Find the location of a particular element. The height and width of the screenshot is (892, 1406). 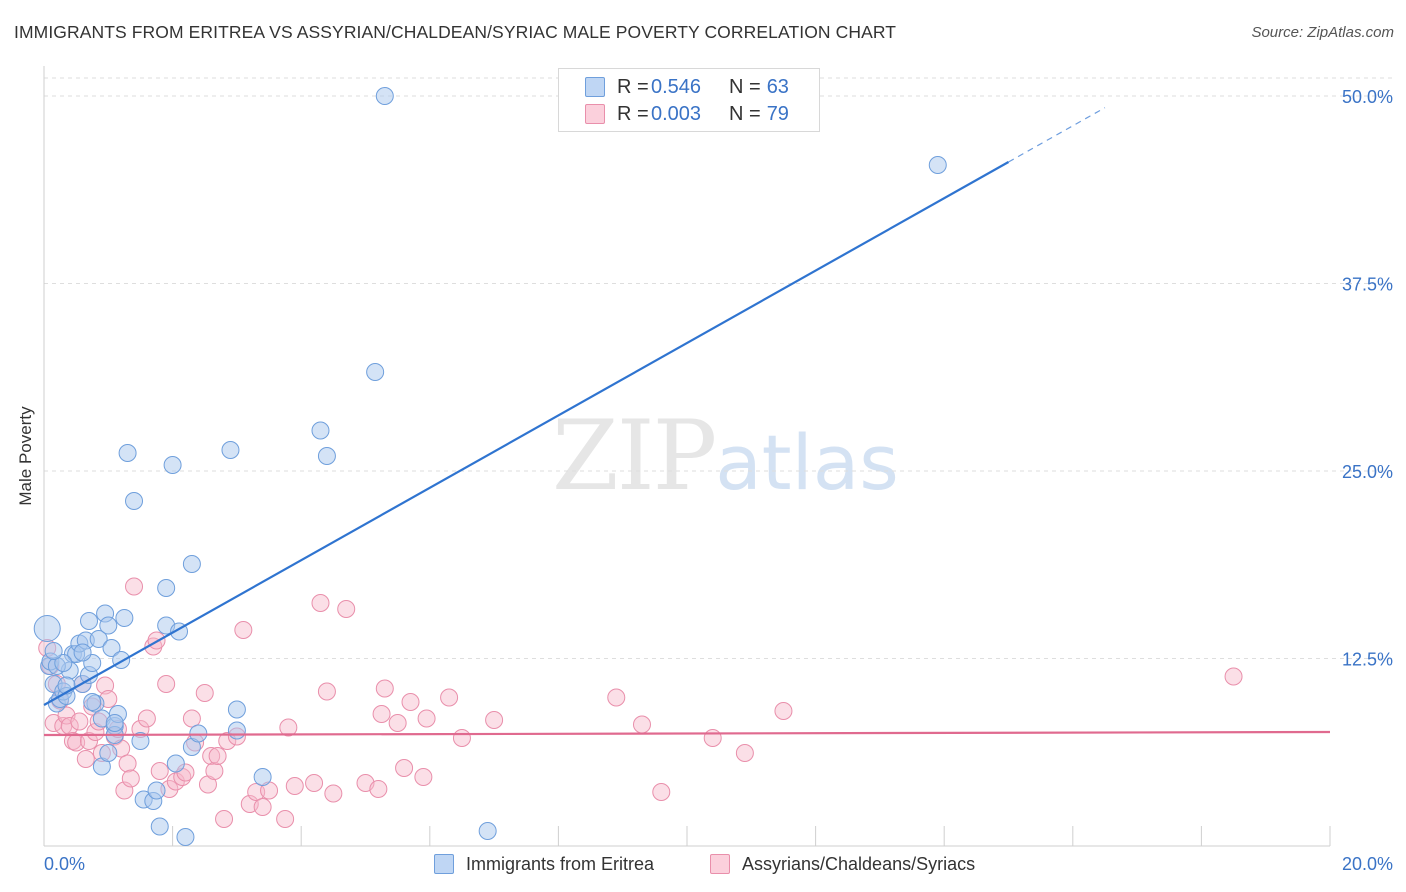

watermark-atlas: atlas is located at coordinates (807, 462).